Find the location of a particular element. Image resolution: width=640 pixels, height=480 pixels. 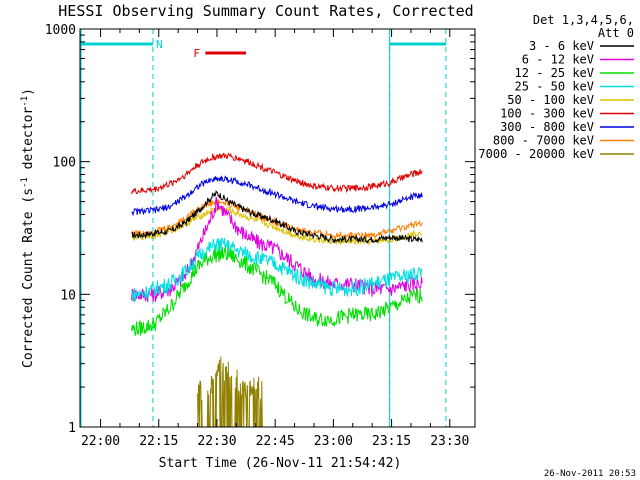

x-tick-label: 22:00 is located at coordinates (100, 441).